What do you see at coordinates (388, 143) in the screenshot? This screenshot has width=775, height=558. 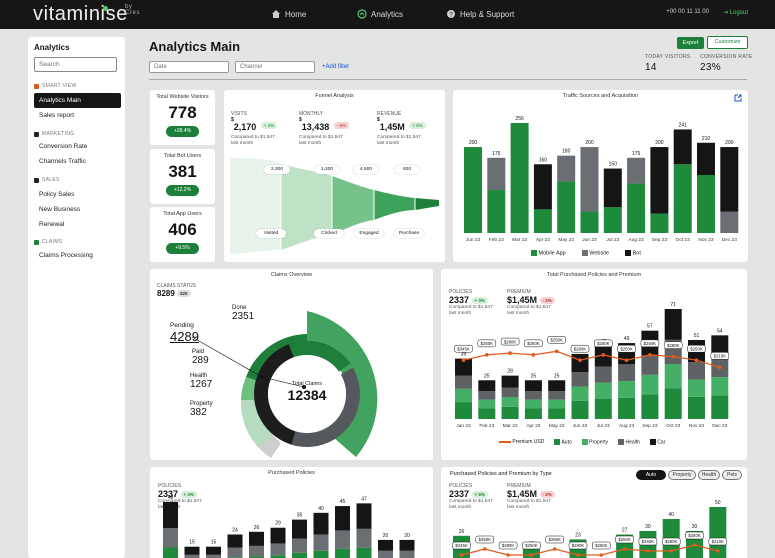 I see `metric-sub2: last month` at bounding box center [388, 143].